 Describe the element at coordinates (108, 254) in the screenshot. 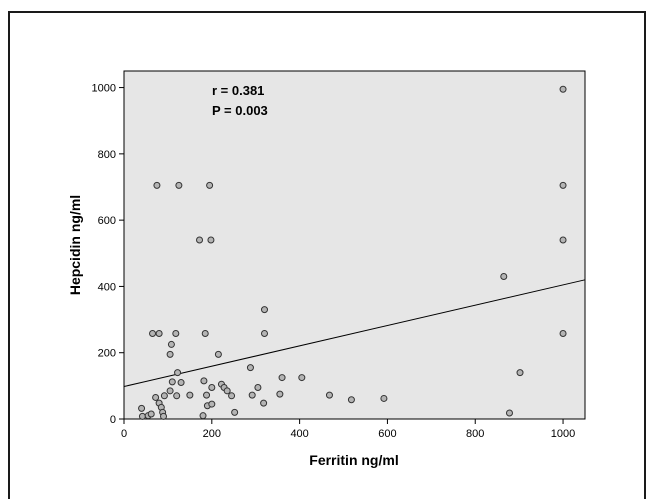

I see `y-axis: 0 200 400 600 800 1000` at that location.